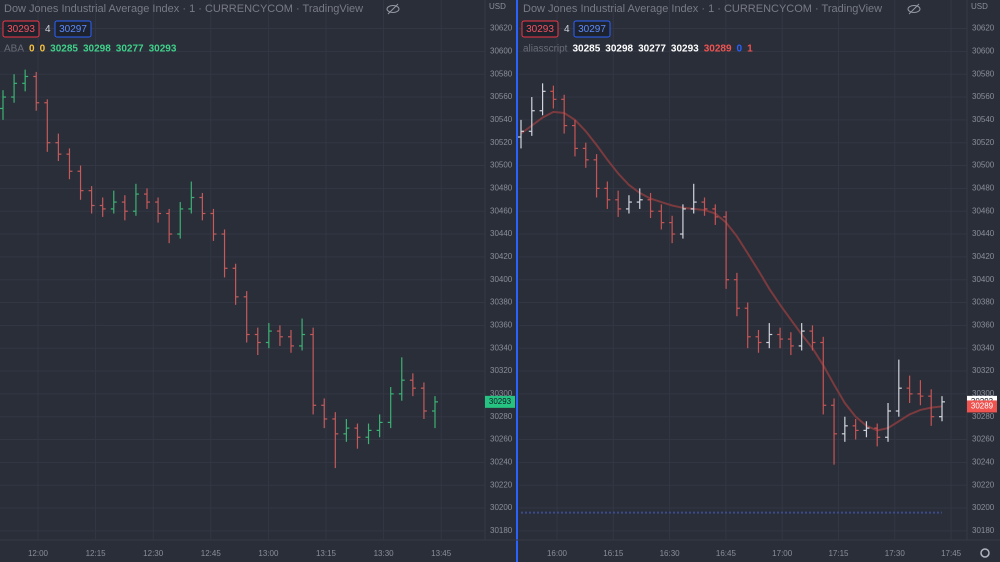 This screenshot has height=562, width=1000. Describe the element at coordinates (838, 553) in the screenshot. I see `x-tick-label: 17:15` at that location.